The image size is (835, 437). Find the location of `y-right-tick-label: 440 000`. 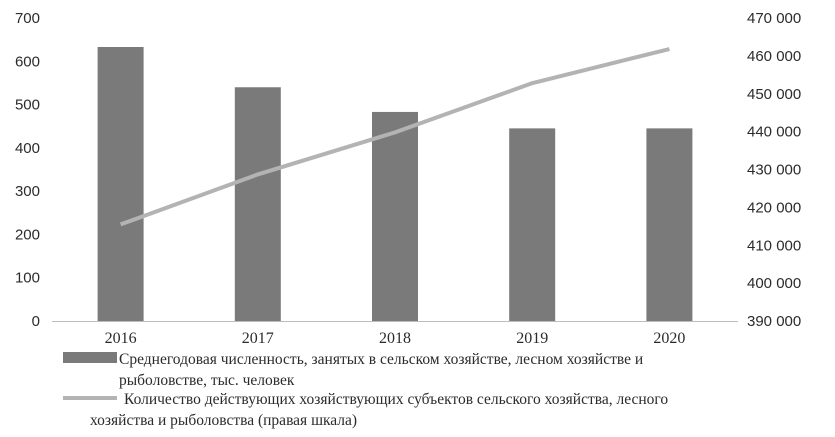

y-right-tick-label: 440 000 is located at coordinates (774, 132).